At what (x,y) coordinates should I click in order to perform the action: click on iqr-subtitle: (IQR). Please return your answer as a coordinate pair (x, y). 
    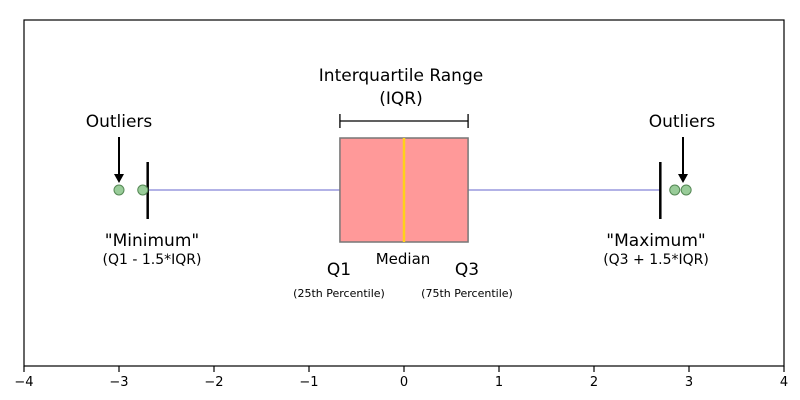
    Looking at the image, I should click on (400, 99).